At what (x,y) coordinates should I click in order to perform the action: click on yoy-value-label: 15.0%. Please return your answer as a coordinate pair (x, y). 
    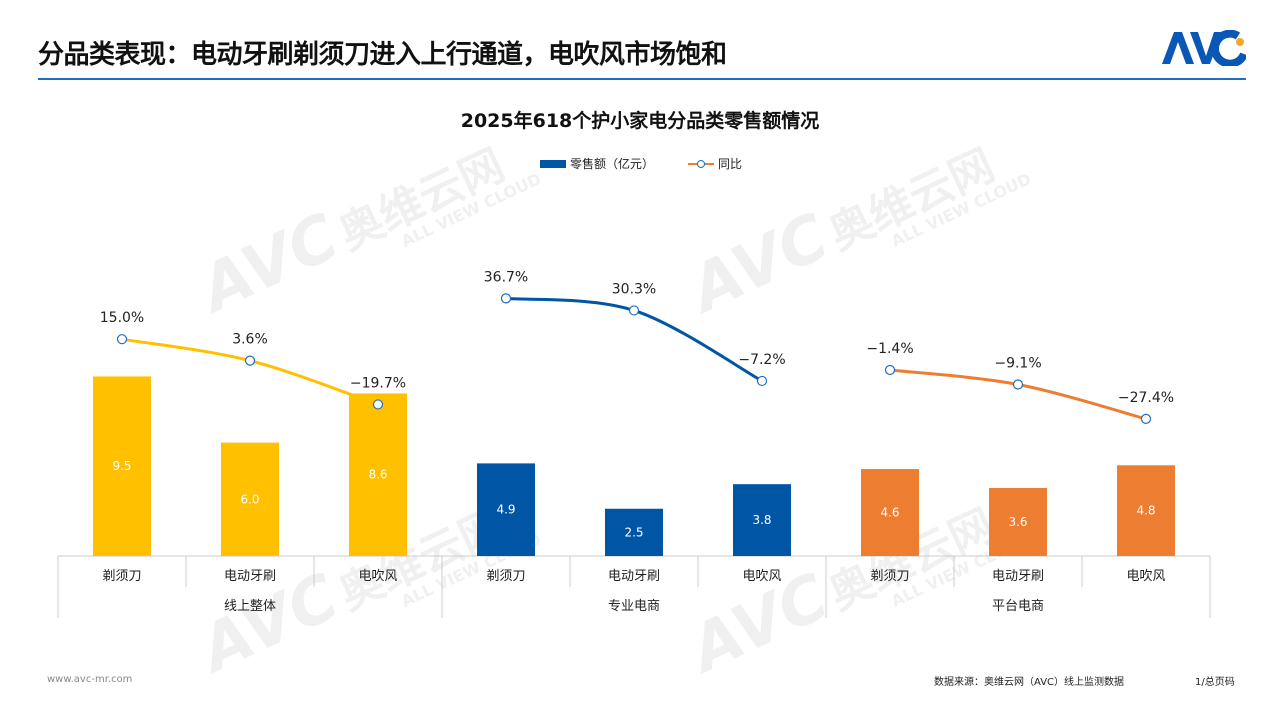
    Looking at the image, I should click on (122, 318).